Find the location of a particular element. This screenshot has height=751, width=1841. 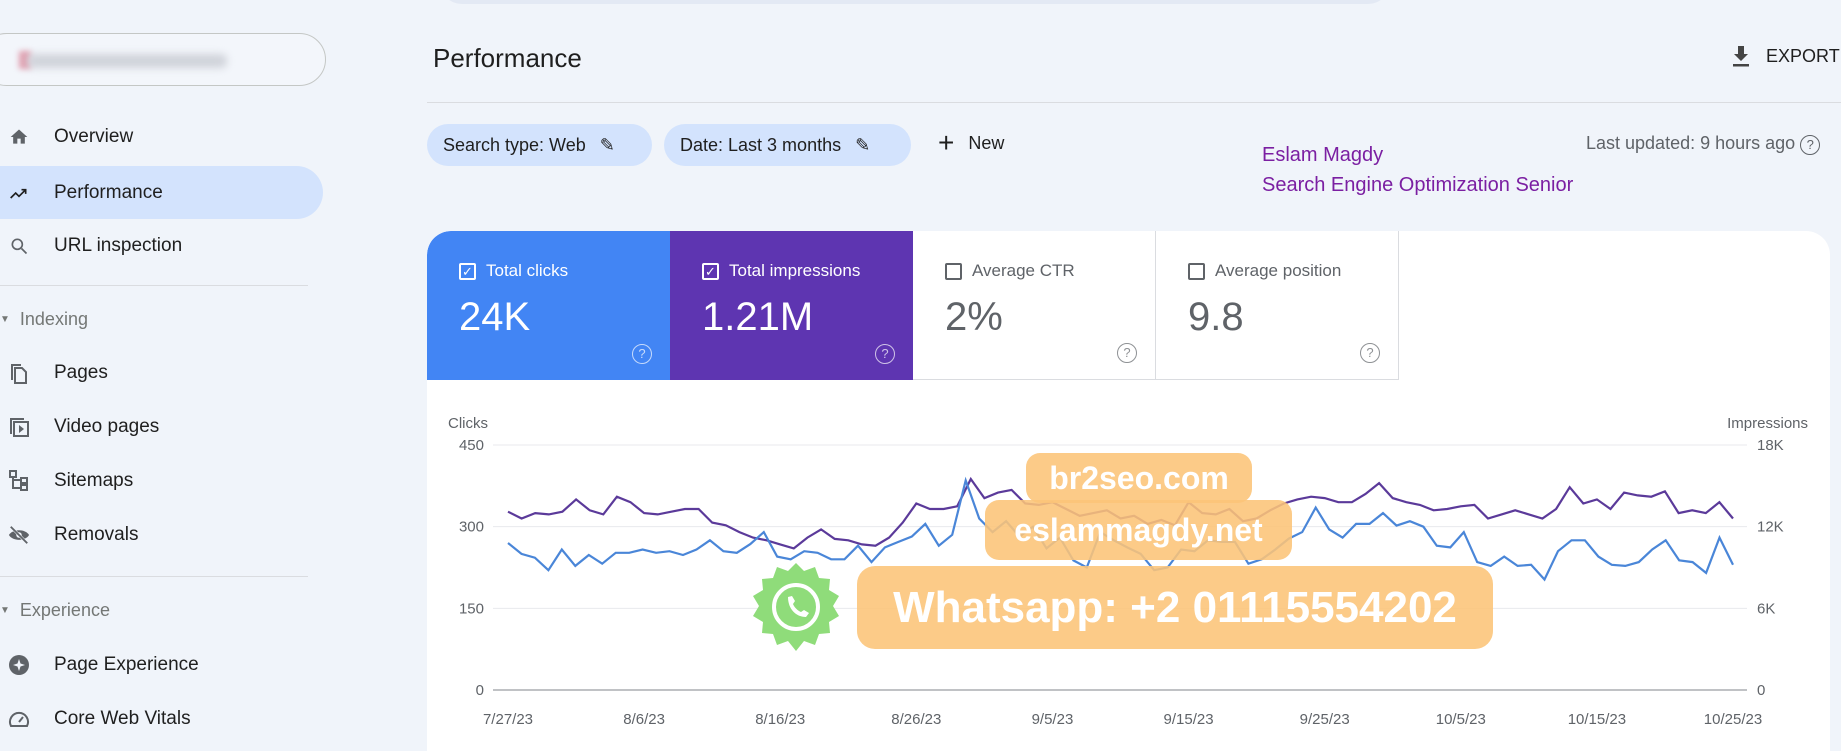

sidebar-item-video-pages: Video pages is located at coordinates (161, 426).